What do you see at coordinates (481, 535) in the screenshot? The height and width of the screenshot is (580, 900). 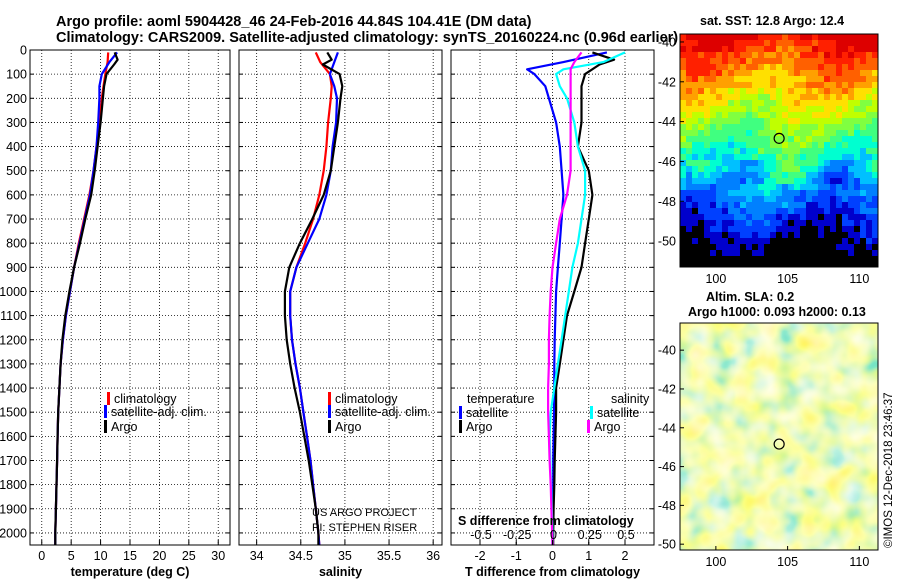 I see `s-tick-label: -0.5` at bounding box center [481, 535].